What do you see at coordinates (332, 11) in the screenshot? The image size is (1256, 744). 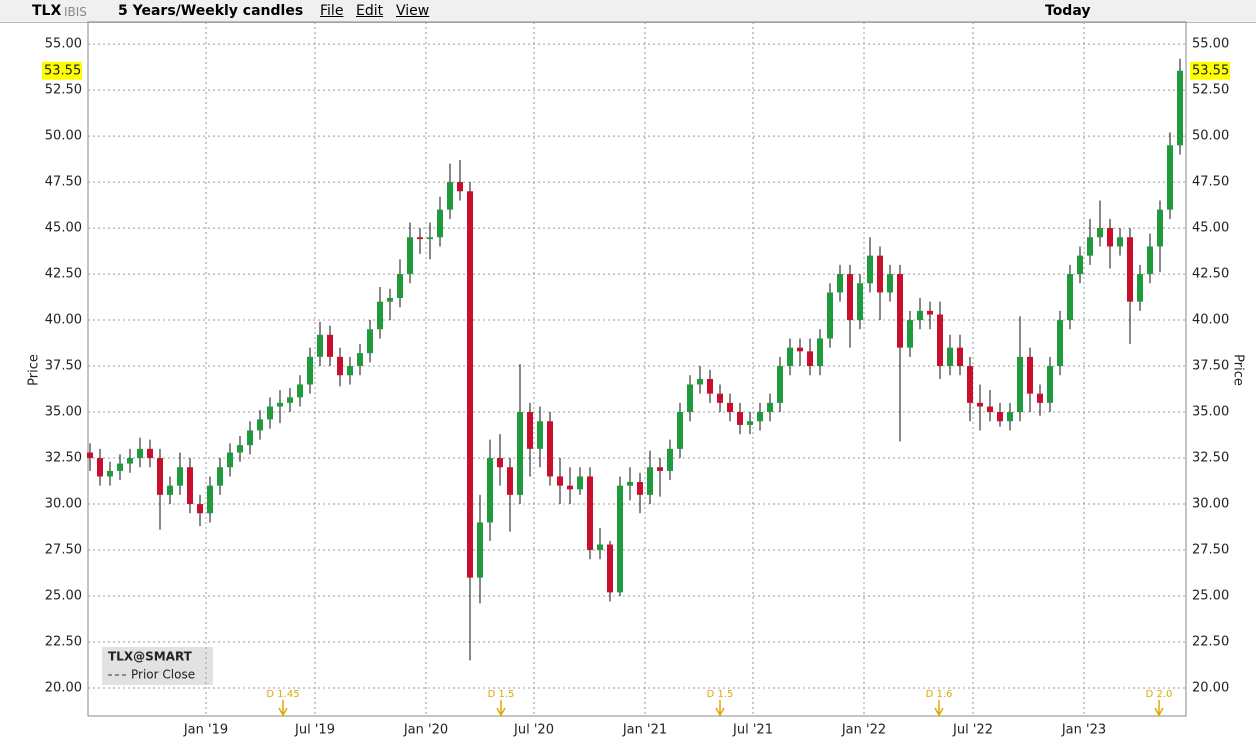 I see `menu-file: File` at bounding box center [332, 11].